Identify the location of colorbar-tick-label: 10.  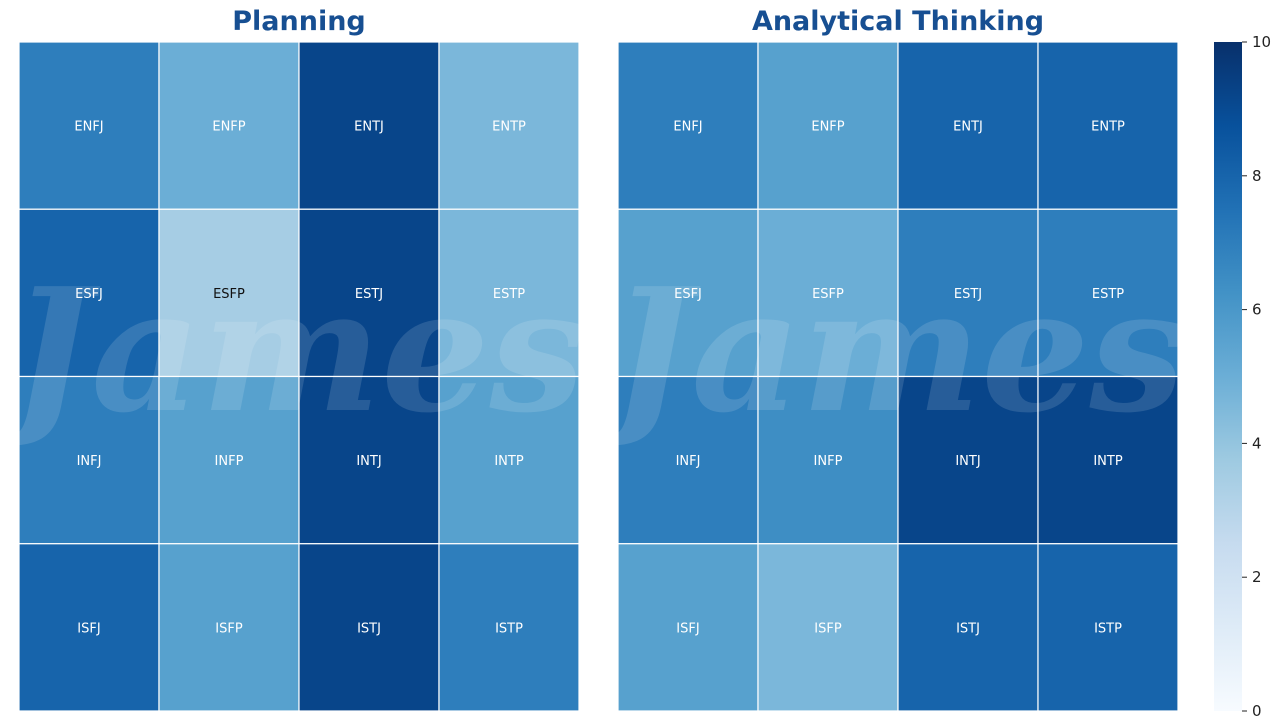
(1261, 42).